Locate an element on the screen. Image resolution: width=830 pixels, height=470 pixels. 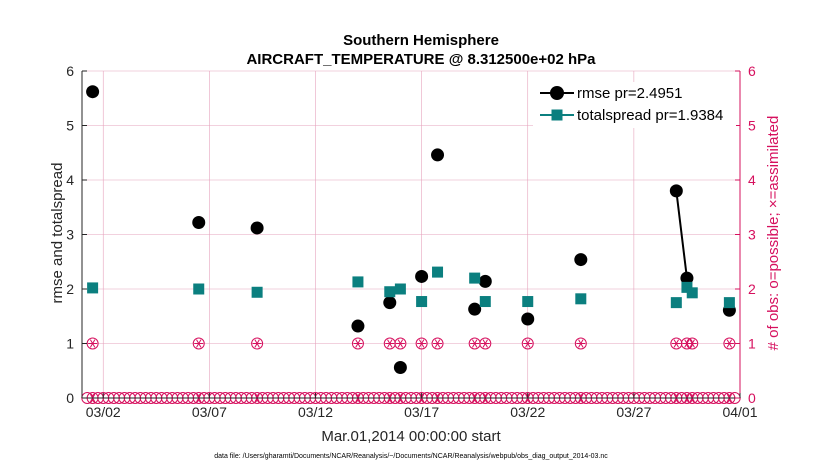
x-tick-label: 03/17 is located at coordinates (421, 412).